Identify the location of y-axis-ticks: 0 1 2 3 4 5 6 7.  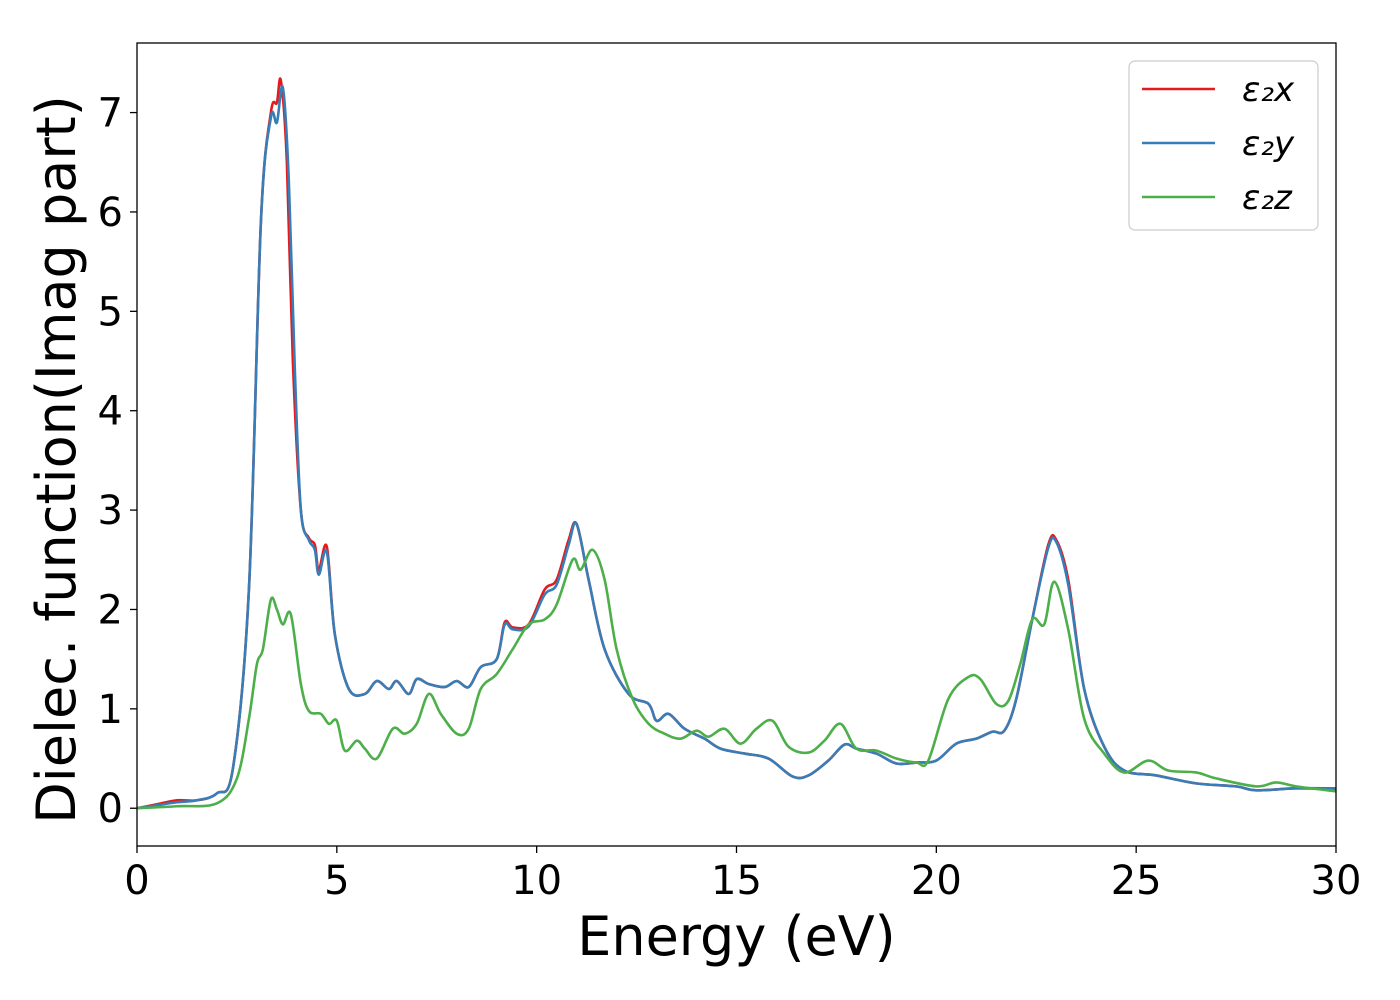
(117, 461).